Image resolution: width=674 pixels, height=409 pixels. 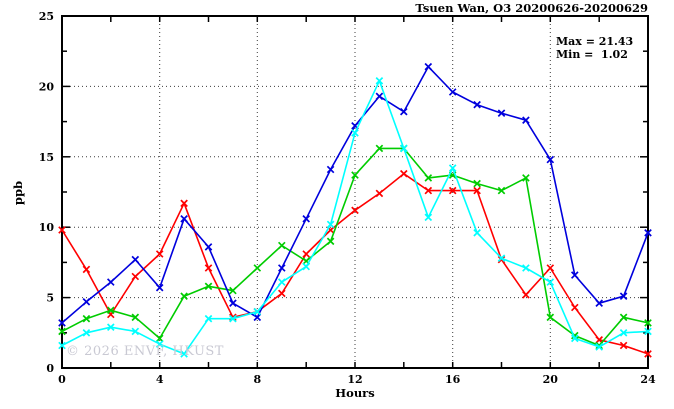 What do you see at coordinates (18, 193) in the screenshot?
I see `y-axis-label: ppb` at bounding box center [18, 193].